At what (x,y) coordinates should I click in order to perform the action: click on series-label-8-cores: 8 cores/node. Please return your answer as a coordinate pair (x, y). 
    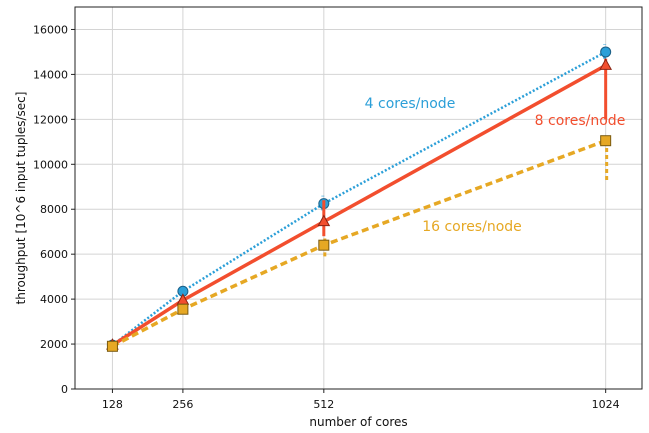
    Looking at the image, I should click on (580, 121).